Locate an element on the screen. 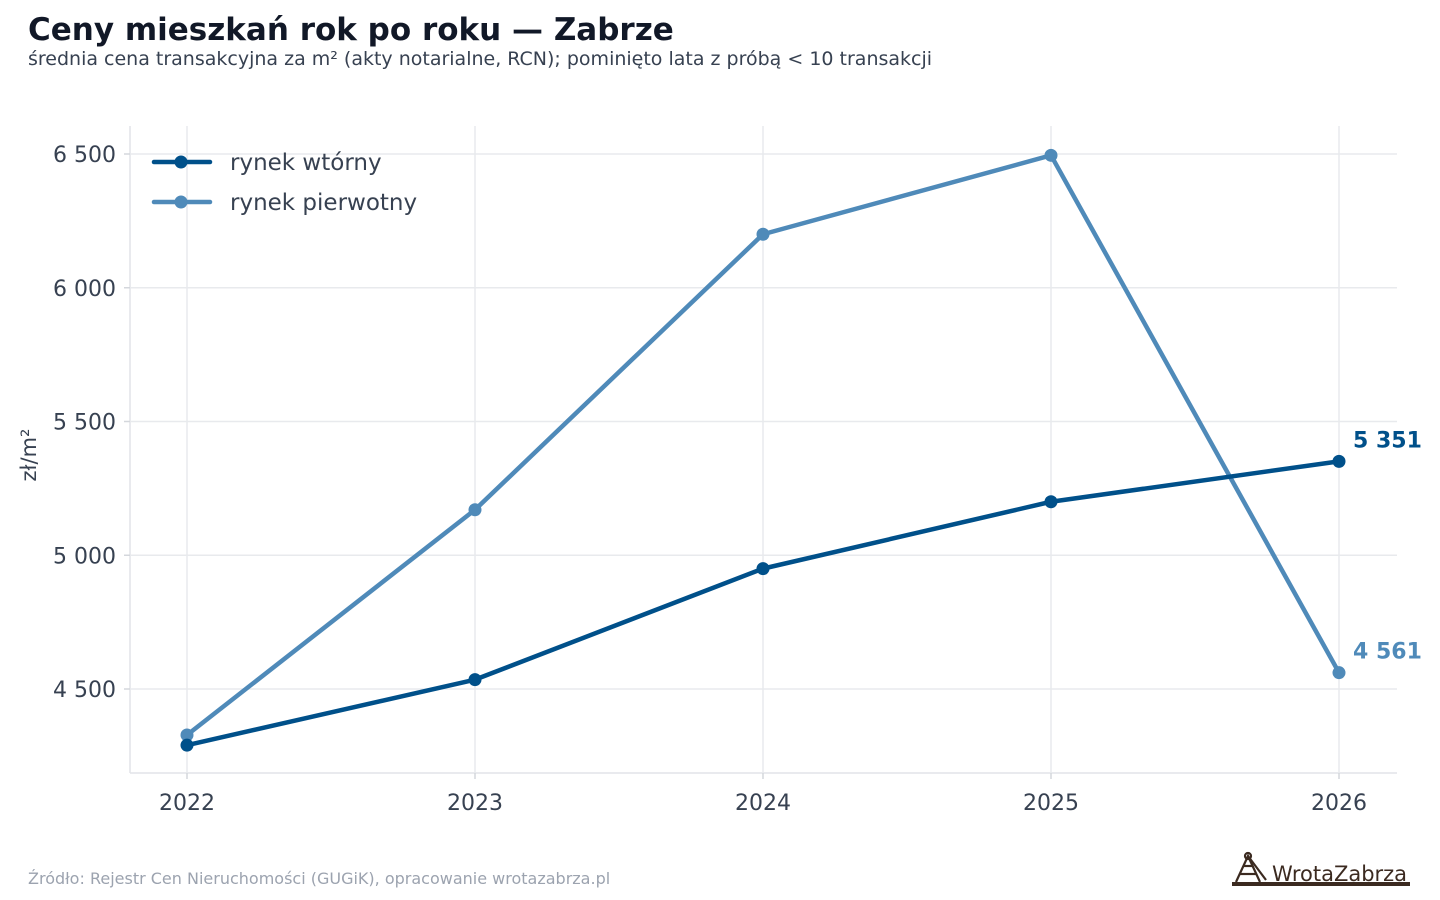 The height and width of the screenshot is (900, 1440). logo-text: WrotaZabrza is located at coordinates (1340, 874).